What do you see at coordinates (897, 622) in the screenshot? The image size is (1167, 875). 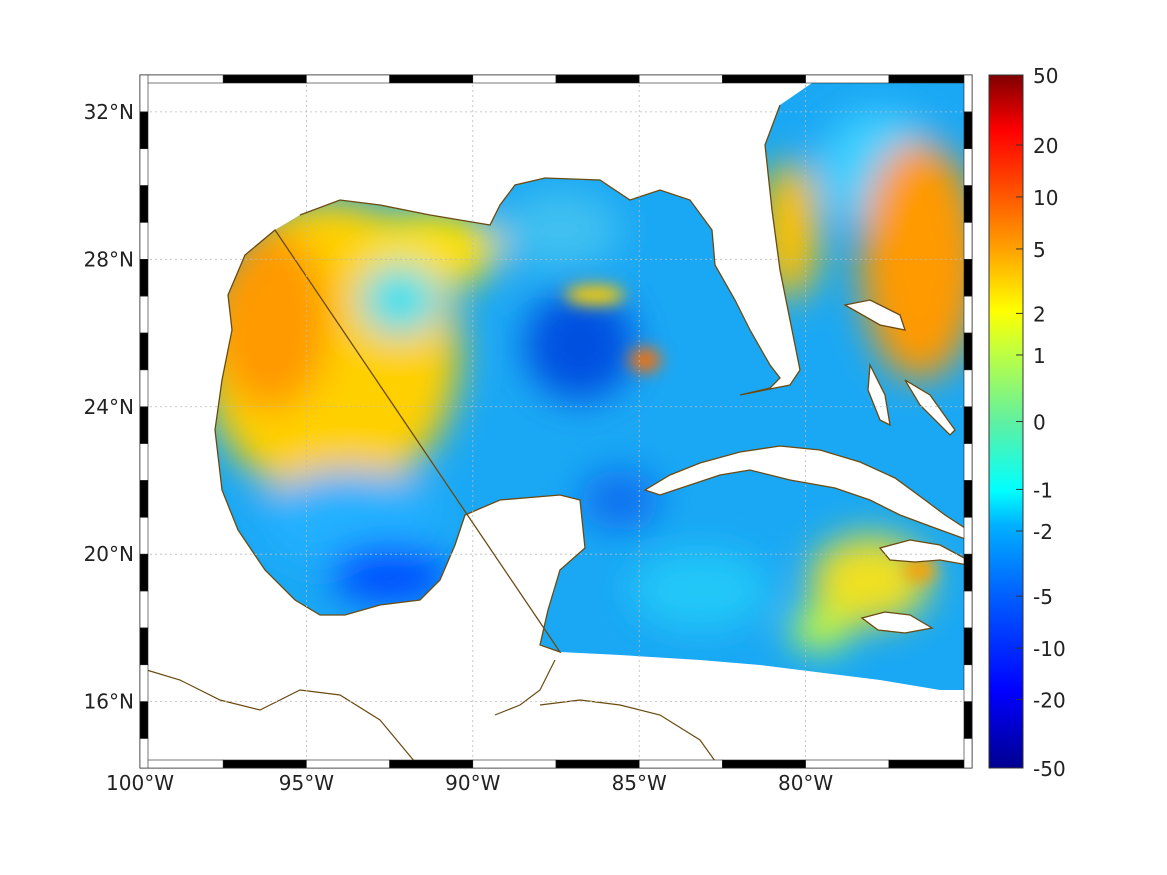 I see `jamaica` at bounding box center [897, 622].